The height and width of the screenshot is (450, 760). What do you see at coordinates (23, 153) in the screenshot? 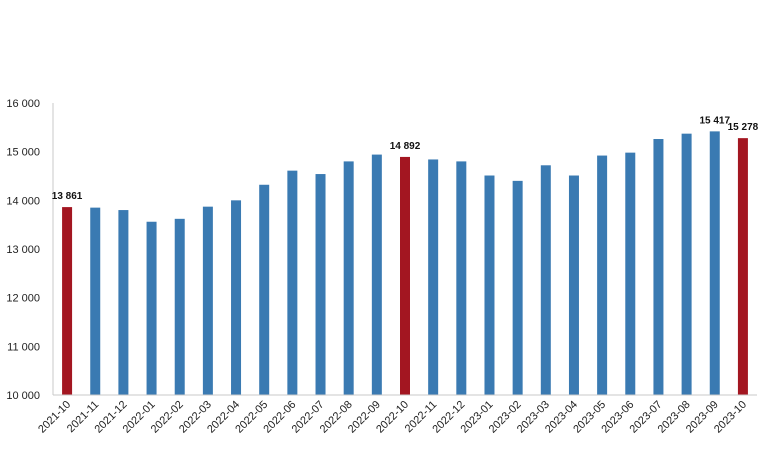
I see `y-tick-label: 15 000` at bounding box center [23, 153].